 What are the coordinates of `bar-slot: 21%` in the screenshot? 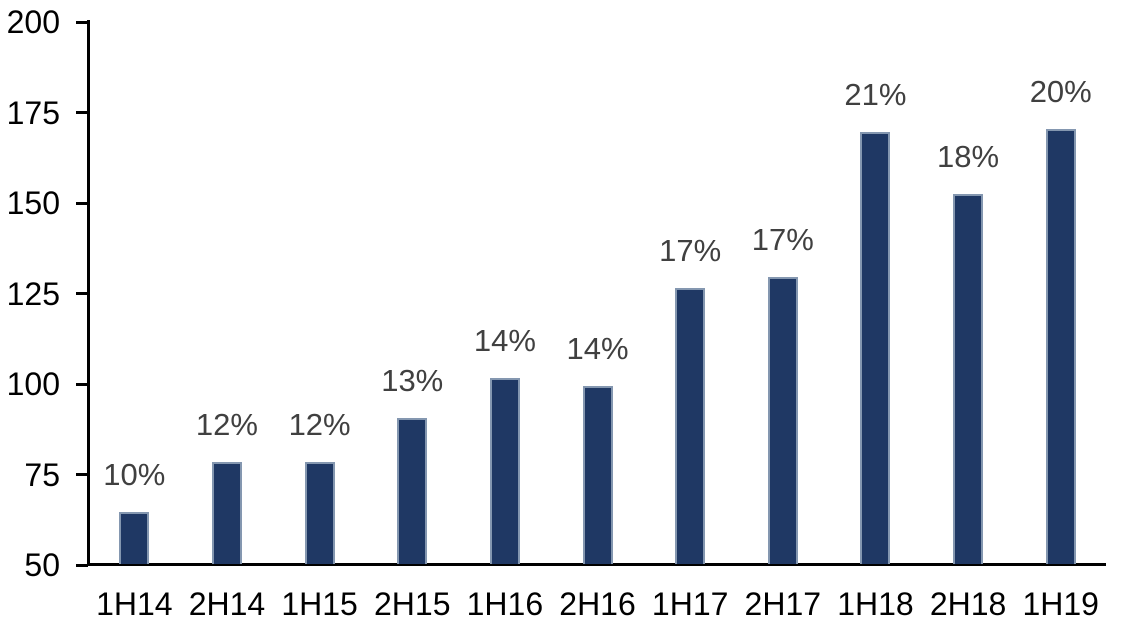 It's located at (875, 293).